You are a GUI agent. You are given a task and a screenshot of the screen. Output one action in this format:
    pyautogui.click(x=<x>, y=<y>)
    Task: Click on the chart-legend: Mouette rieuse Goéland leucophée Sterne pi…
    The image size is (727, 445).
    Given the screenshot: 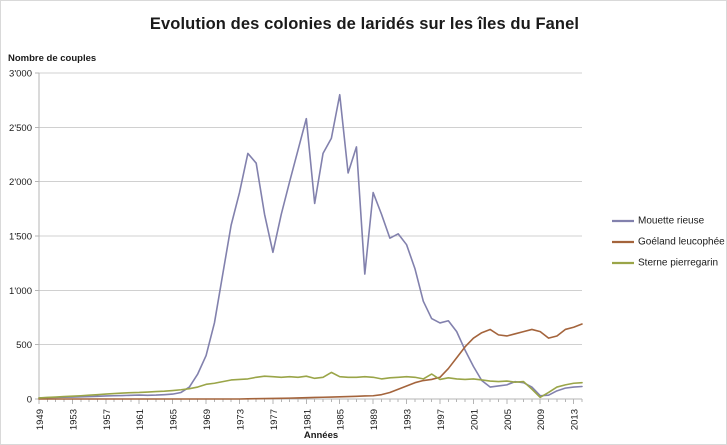 What is the action you would take?
    pyautogui.click(x=668, y=242)
    